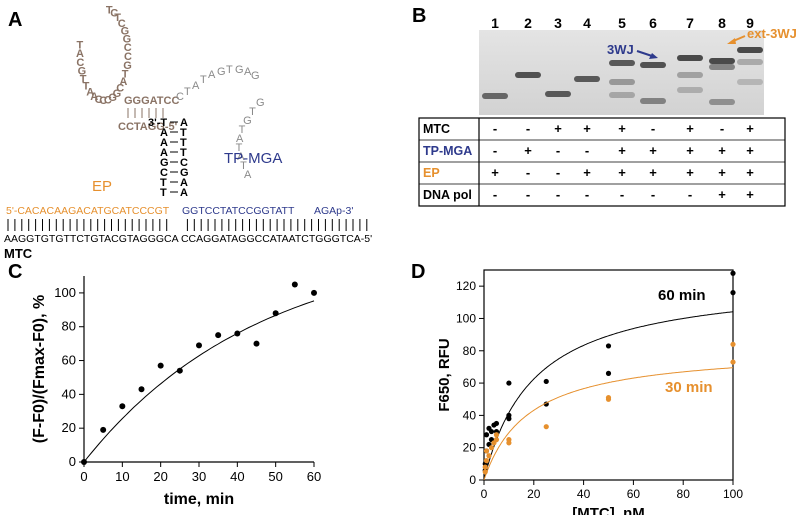  Describe the element at coordinates (218, 83) in the screenshot. I see `loop-top-seq: CTAT A GT G AG` at that location.